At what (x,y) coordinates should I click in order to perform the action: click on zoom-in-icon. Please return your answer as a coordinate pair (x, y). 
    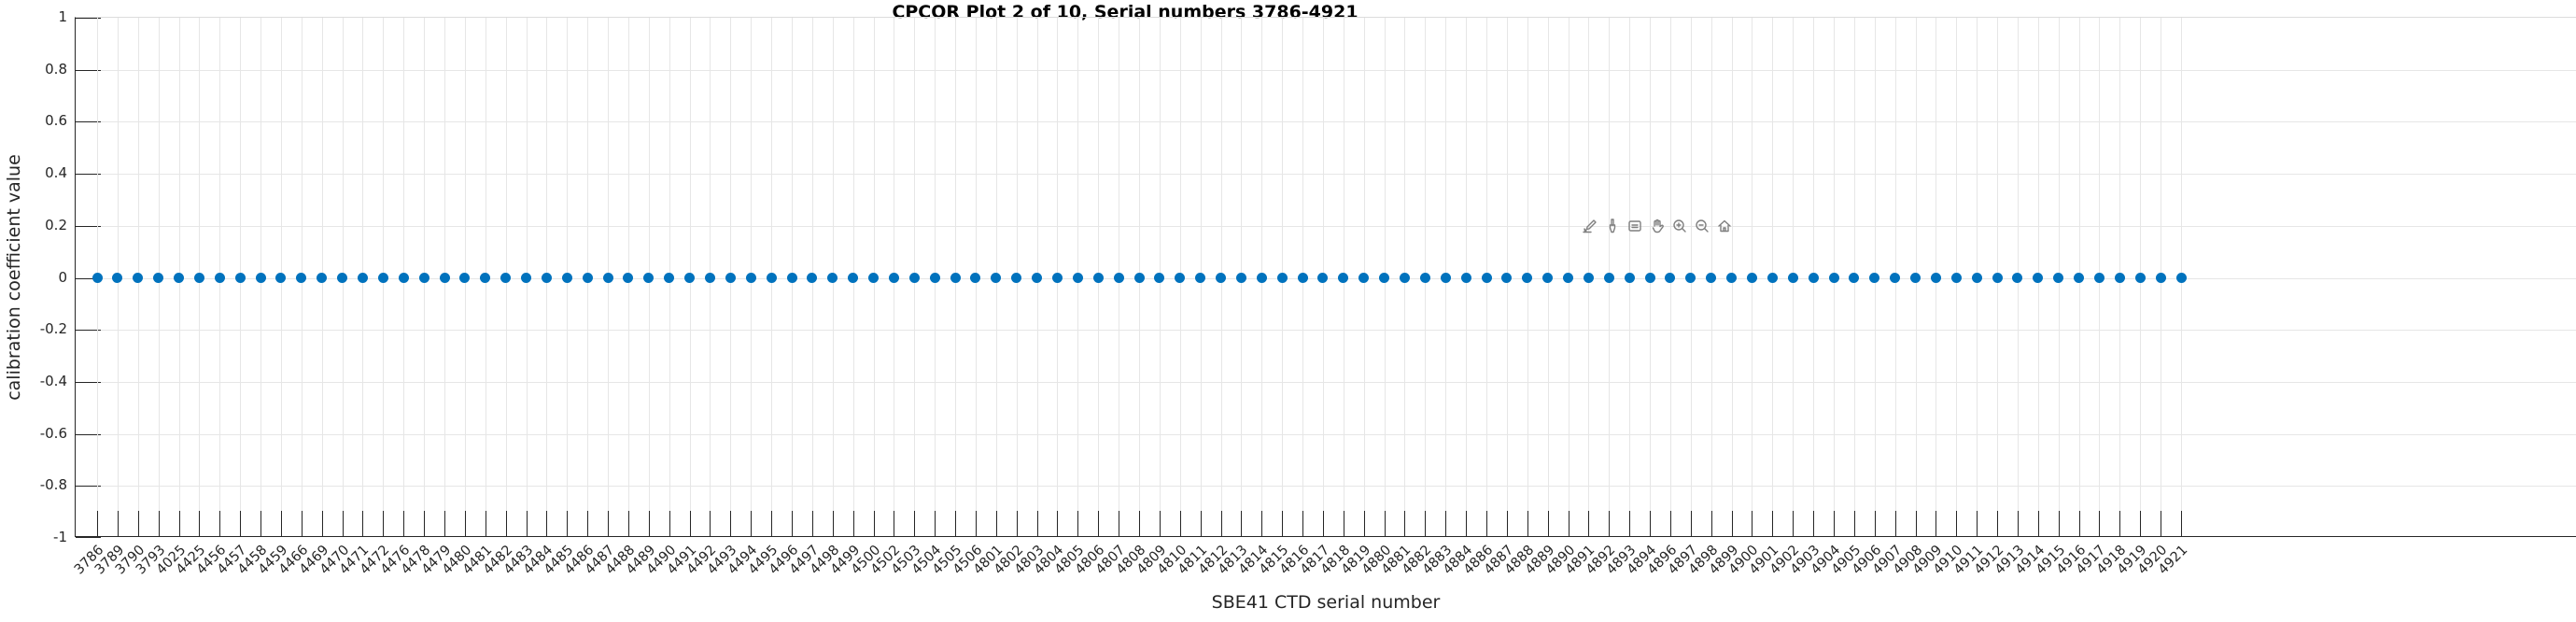
    Looking at the image, I should click on (1680, 226).